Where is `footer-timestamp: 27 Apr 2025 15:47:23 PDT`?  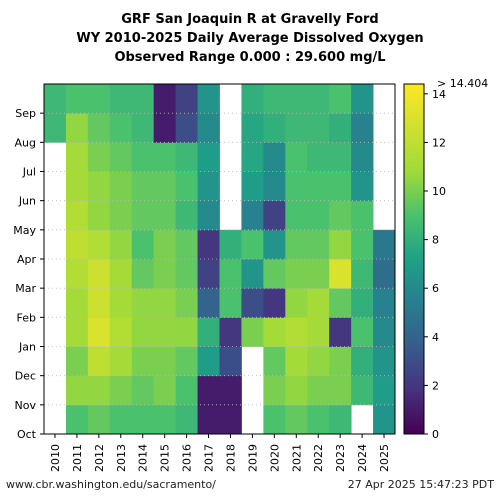
footer-timestamp: 27 Apr 2025 15:47:23 PDT is located at coordinates (420, 484).